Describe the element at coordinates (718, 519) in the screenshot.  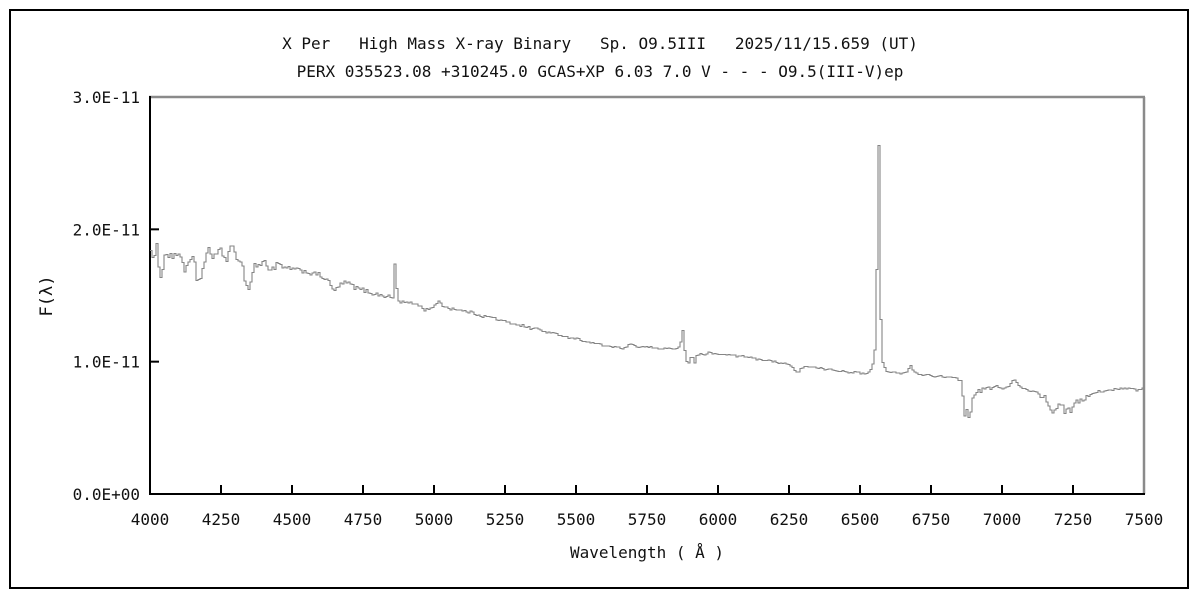
I see `x-tick-label: 6000` at that location.